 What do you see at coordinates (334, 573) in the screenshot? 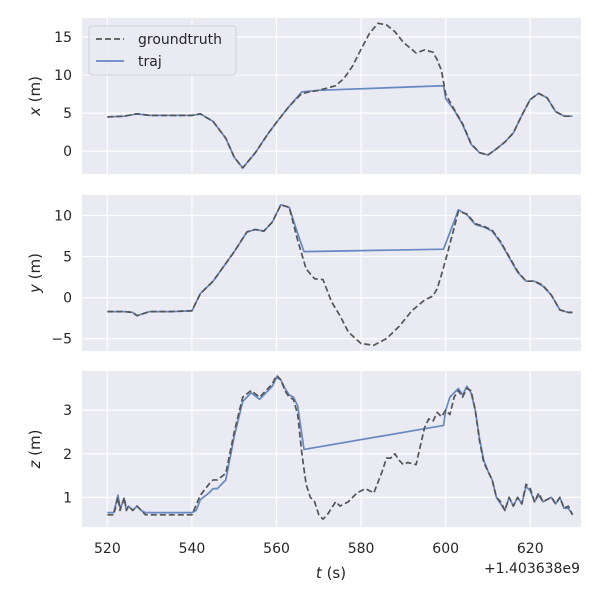
I see `x-axis-label-unit: (s)` at bounding box center [334, 573].